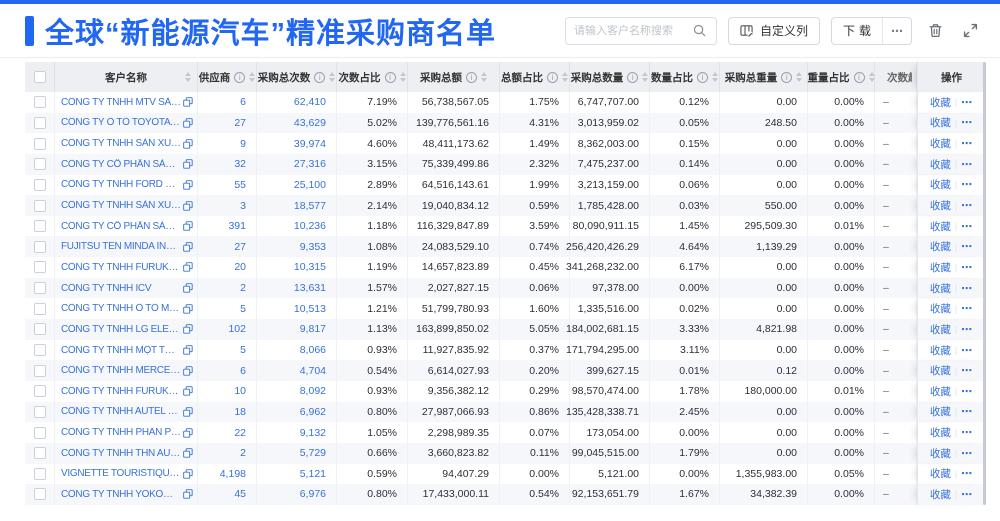  Describe the element at coordinates (227, 391) in the screenshot. I see `suppliers-count: 10` at that location.